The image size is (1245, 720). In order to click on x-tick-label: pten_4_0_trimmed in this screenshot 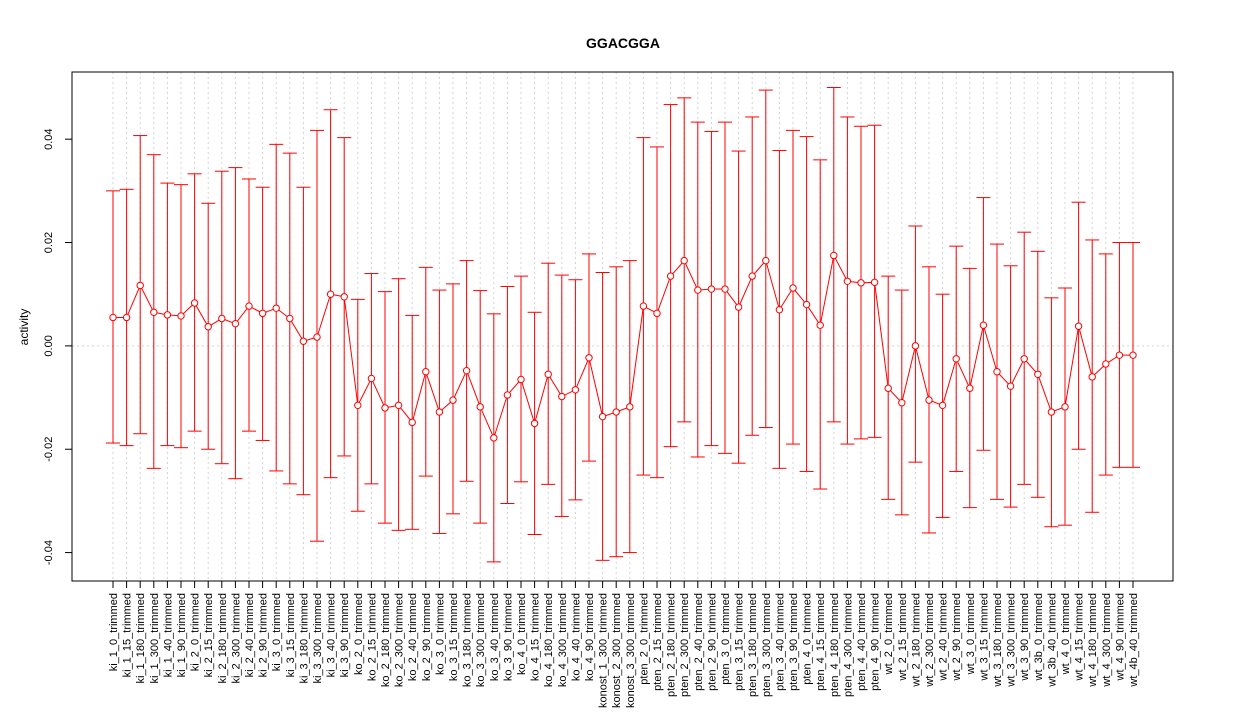, I will do `click(808, 639)`.